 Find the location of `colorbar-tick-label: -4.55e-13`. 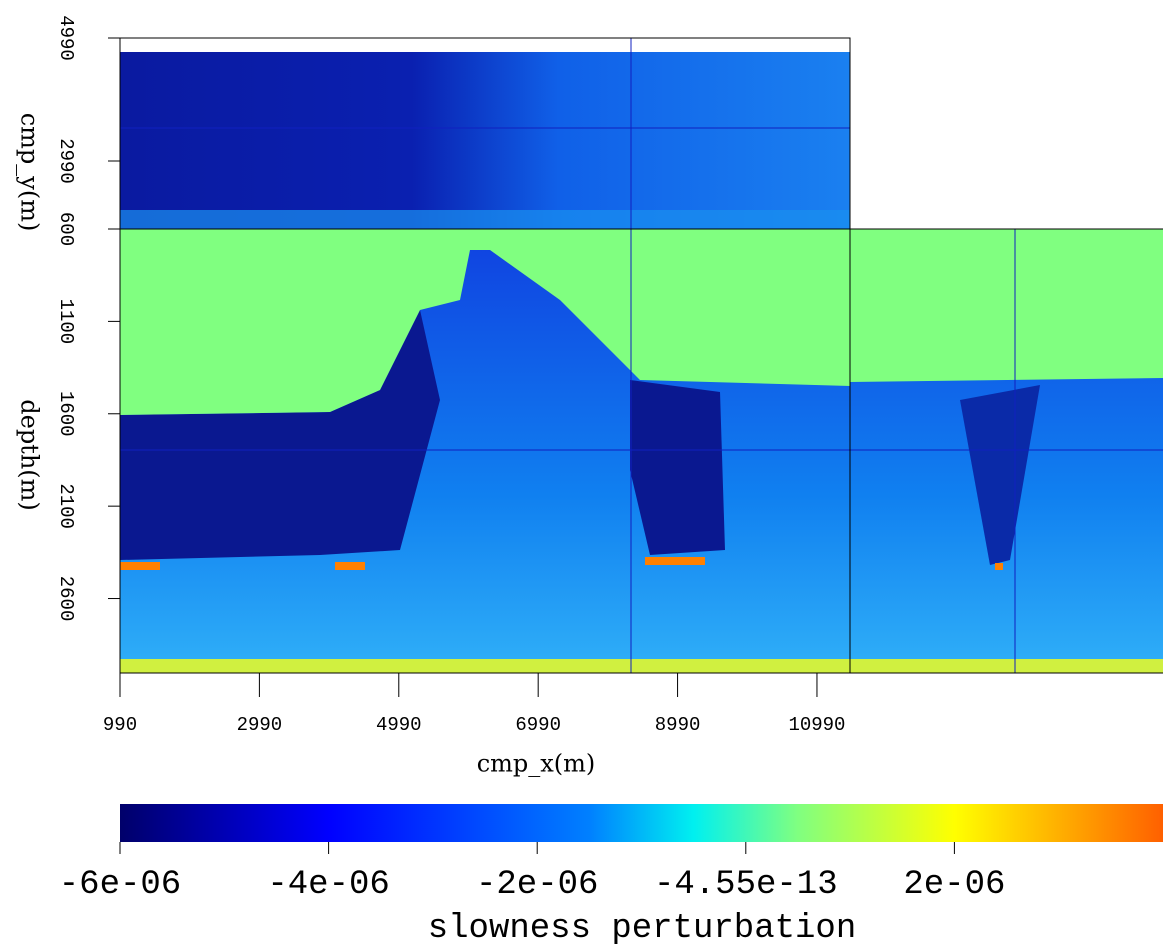

colorbar-tick-label: -4.55e-13 is located at coordinates (746, 885).